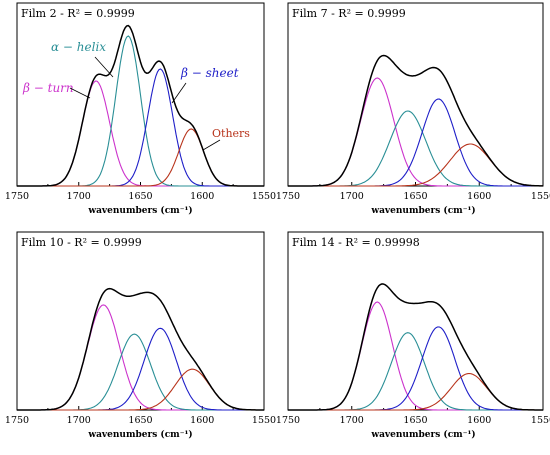 The width and height of the screenshot is (550, 455). Describe the element at coordinates (78, 47) in the screenshot. I see `annotation-alpha-helix: α − helix` at that location.